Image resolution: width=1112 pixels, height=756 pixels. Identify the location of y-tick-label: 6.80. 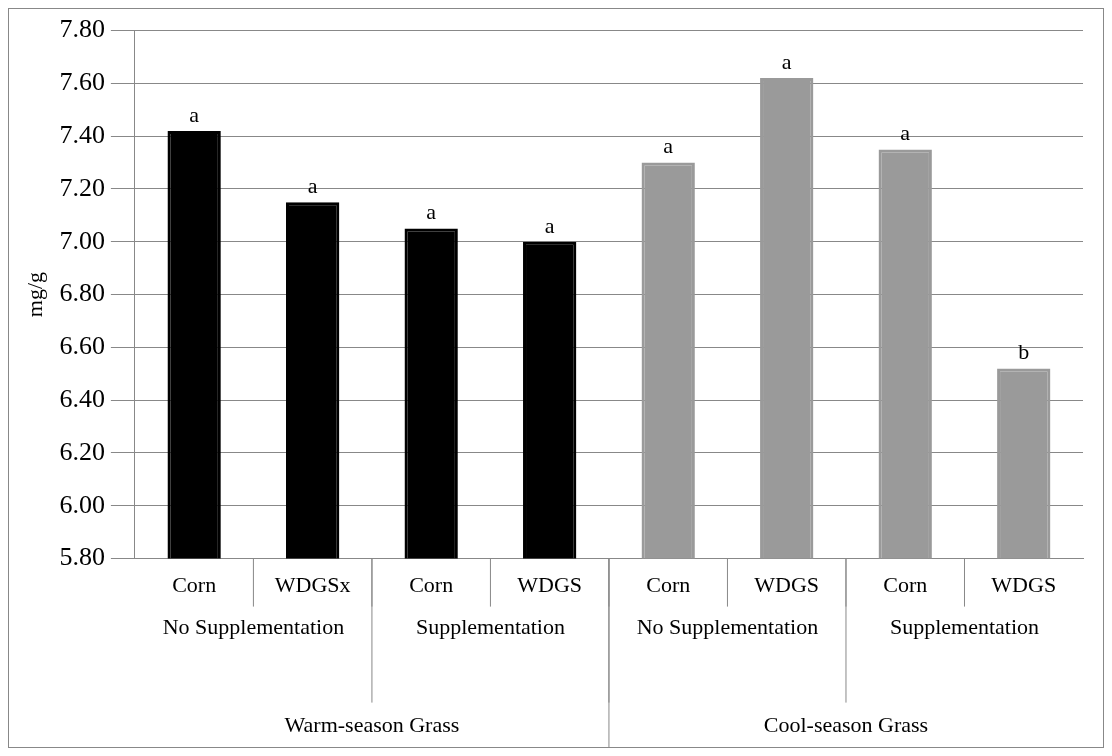
(82, 293).